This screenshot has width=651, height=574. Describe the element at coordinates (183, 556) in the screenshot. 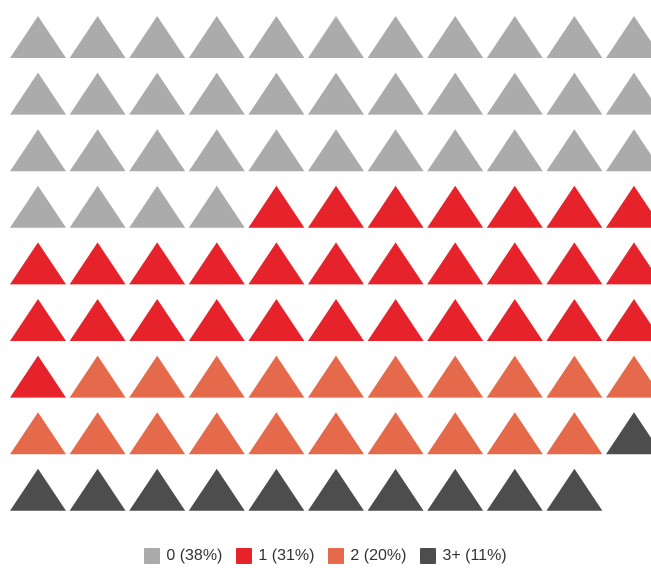

I see `legend-item-0: 0 (38%)` at that location.